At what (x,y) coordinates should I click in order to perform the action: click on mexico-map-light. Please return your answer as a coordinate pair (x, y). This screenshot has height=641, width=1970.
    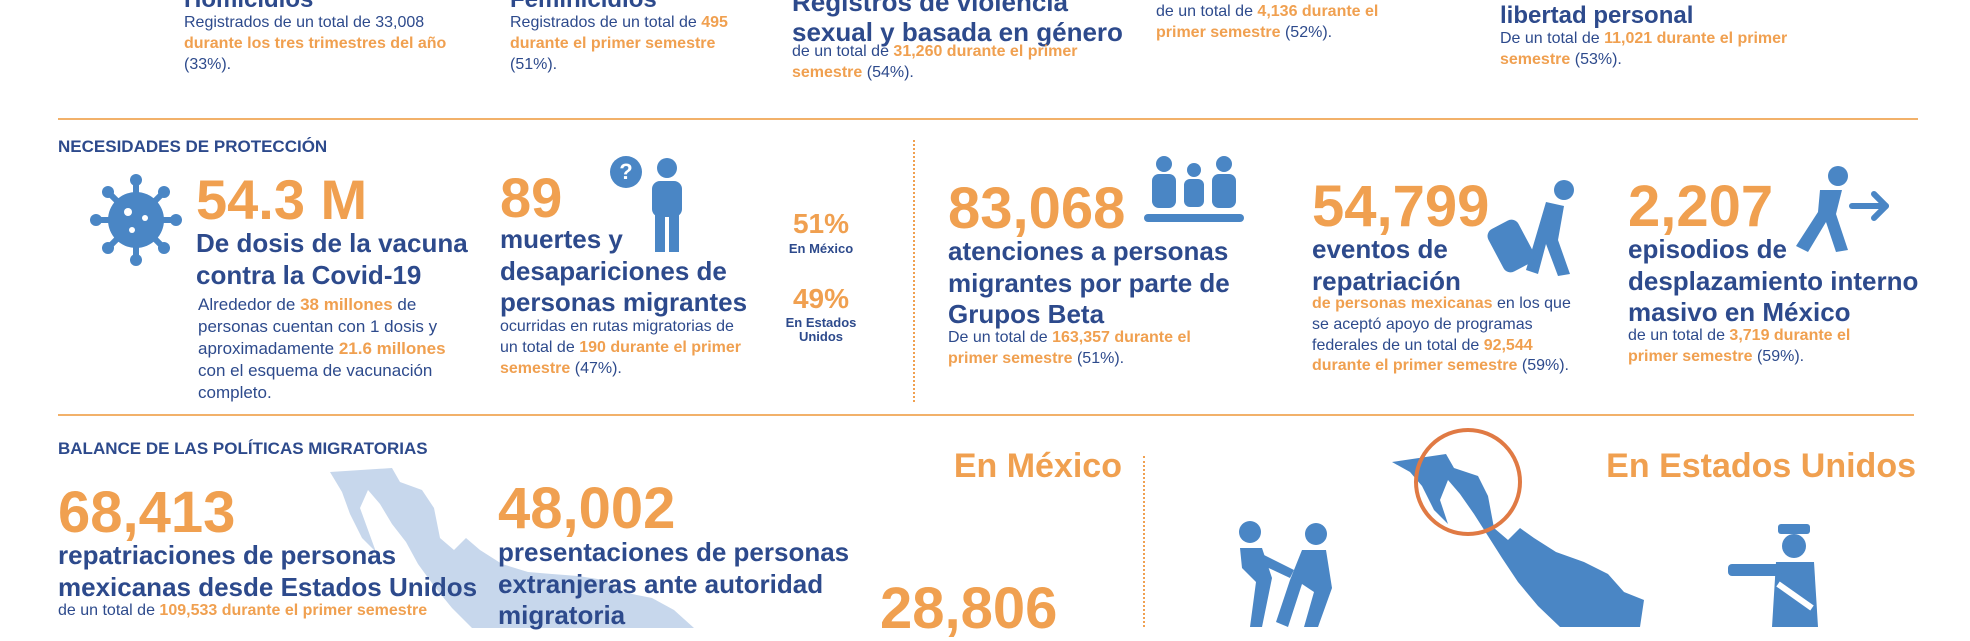
    Looking at the image, I should click on (512, 548).